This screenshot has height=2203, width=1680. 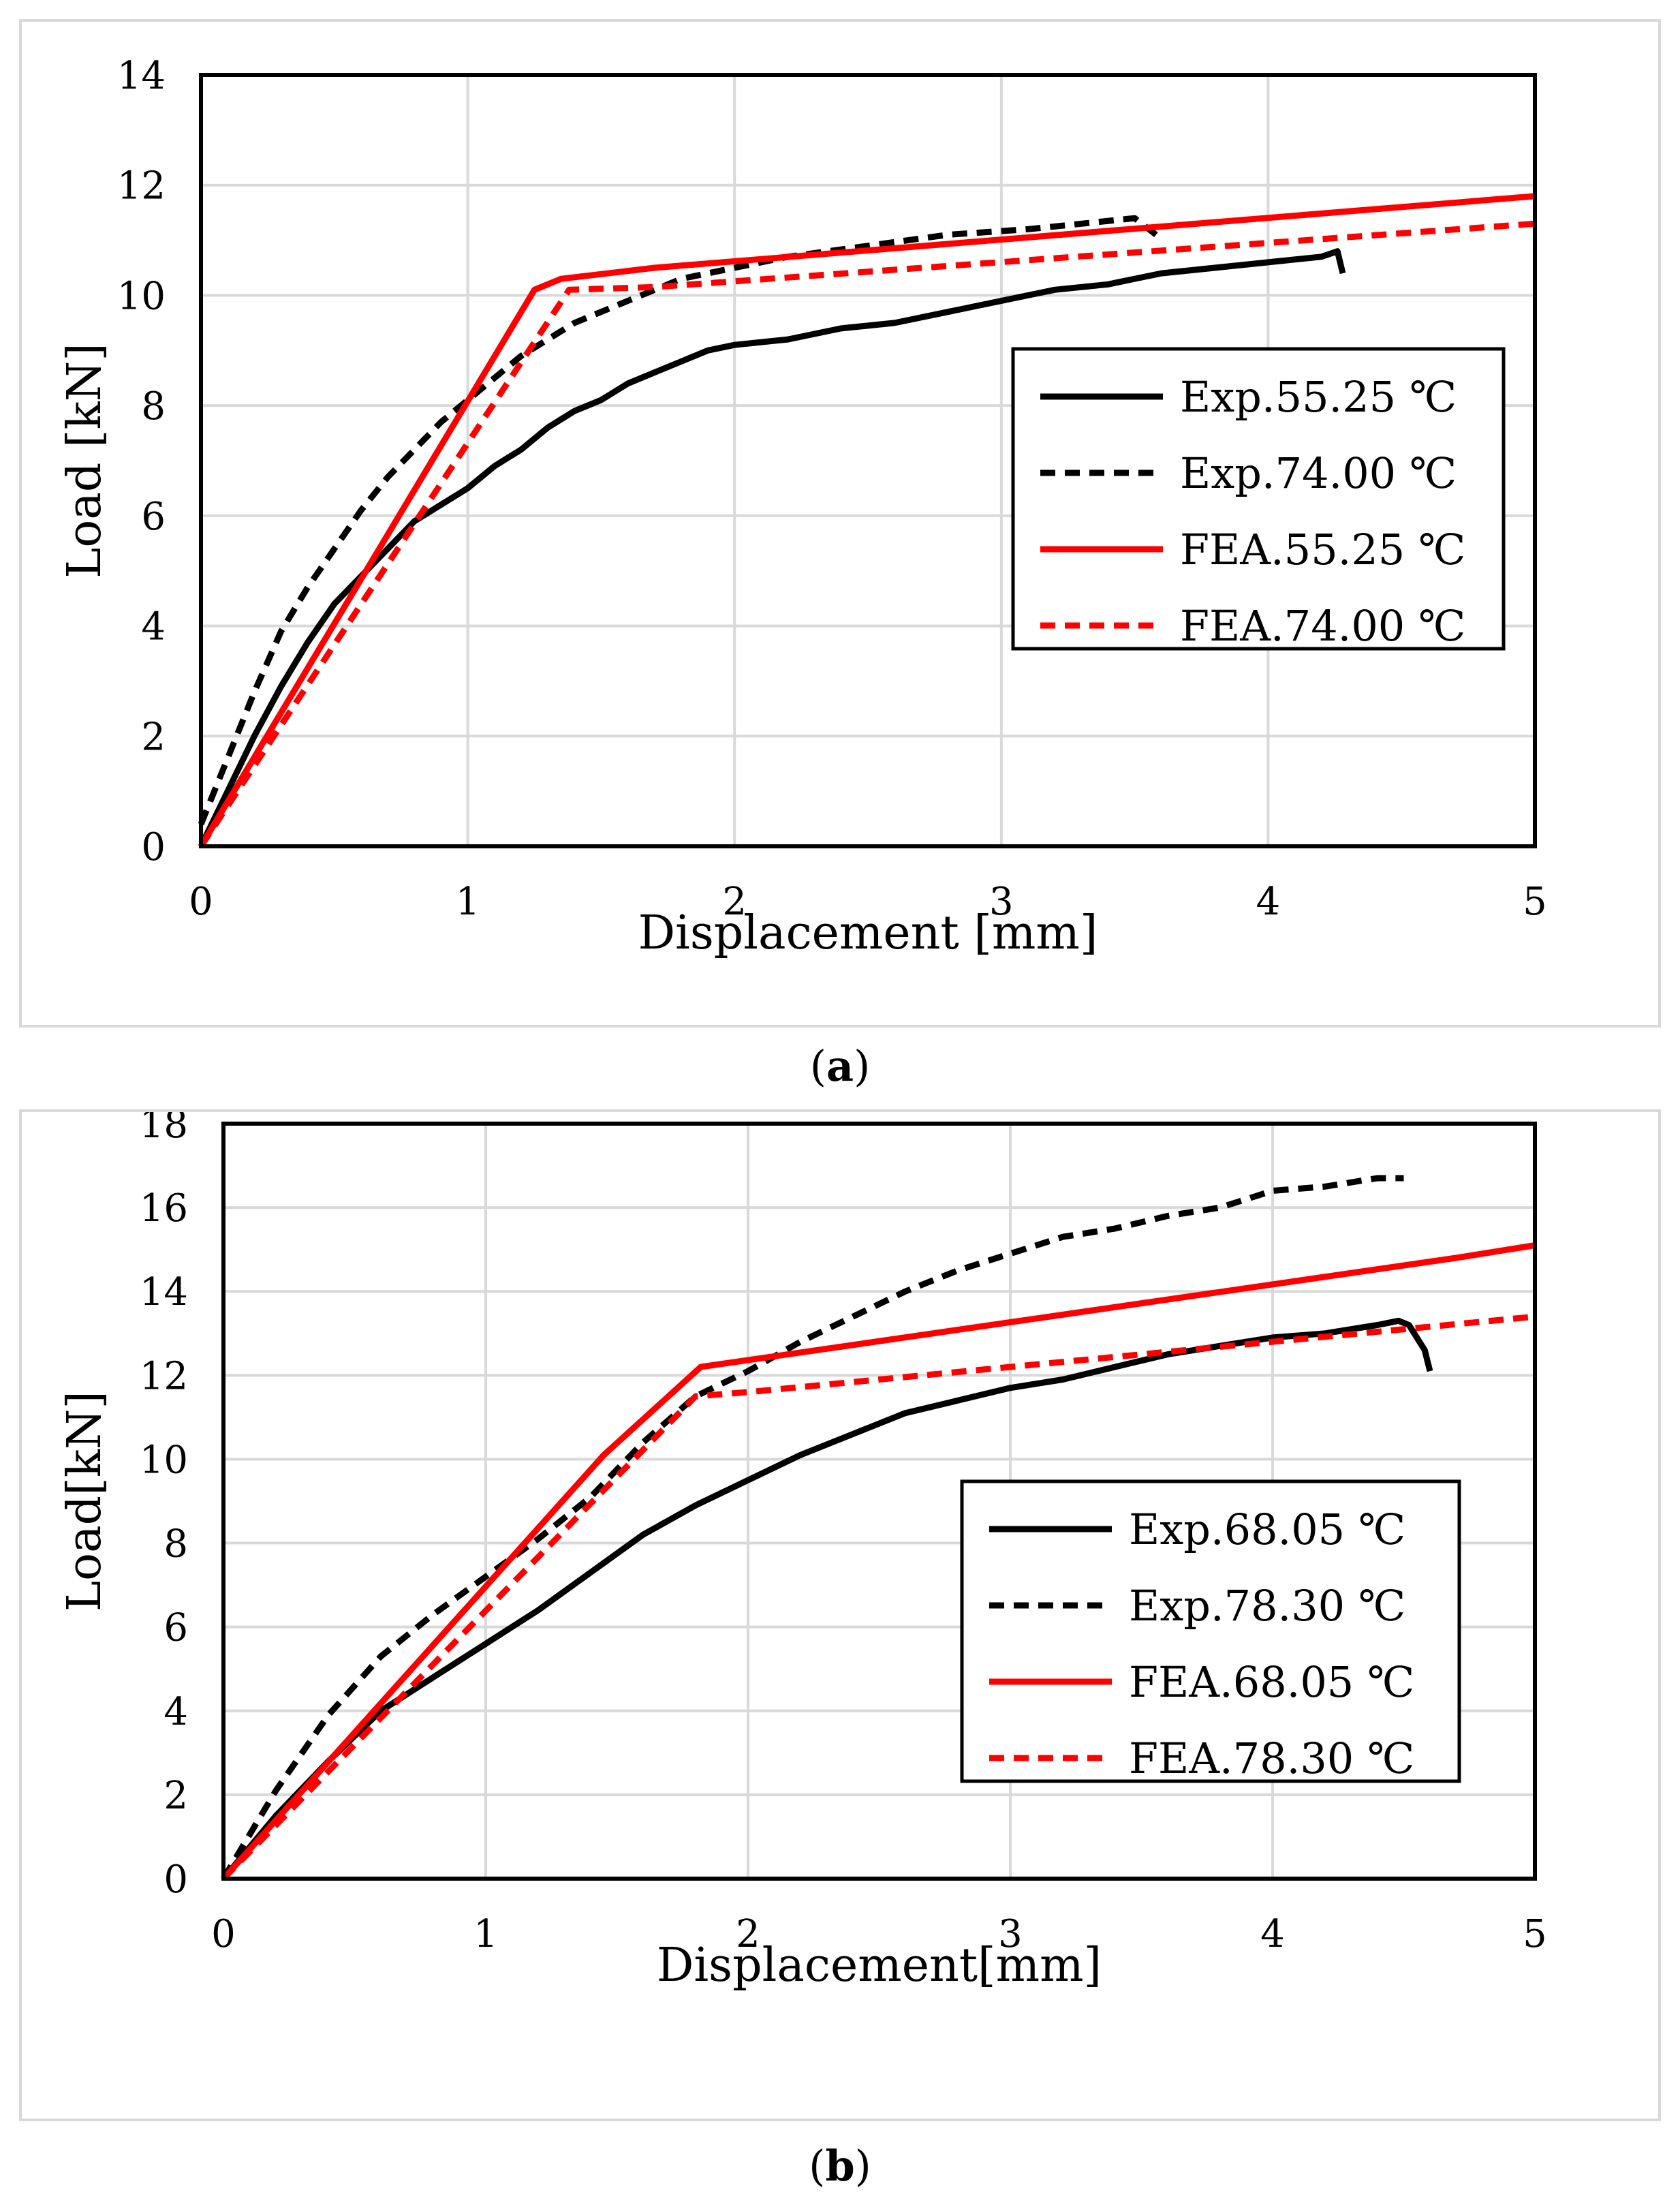 I want to click on legend-entry-label: FEA.55.25 ℃, so click(x=1322, y=549).